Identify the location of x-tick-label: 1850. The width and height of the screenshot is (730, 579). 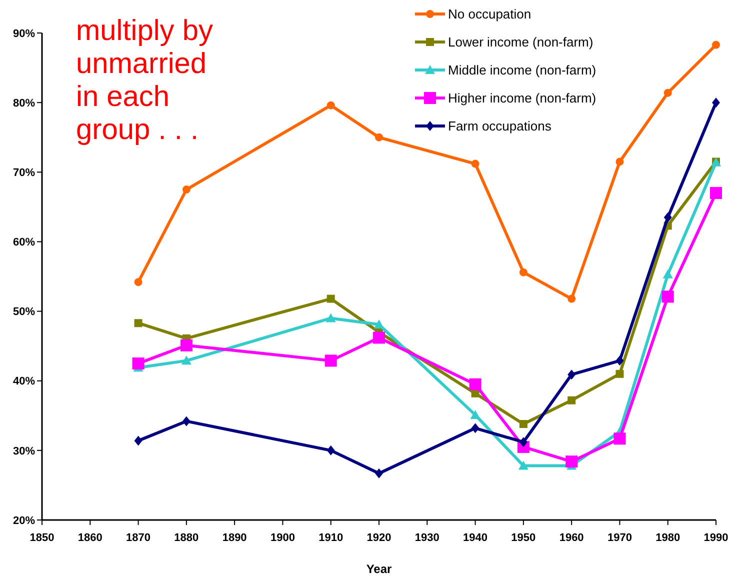
(42, 538).